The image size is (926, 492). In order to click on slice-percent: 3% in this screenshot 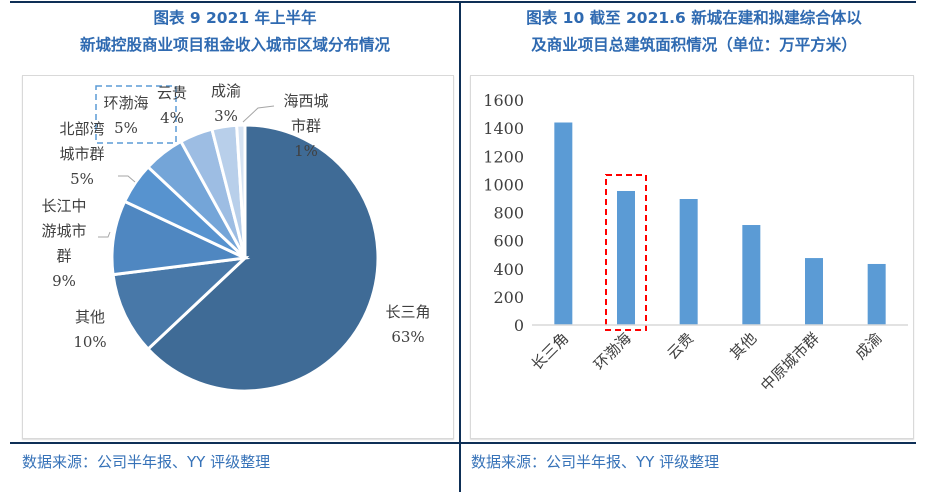, I will do `click(226, 116)`.